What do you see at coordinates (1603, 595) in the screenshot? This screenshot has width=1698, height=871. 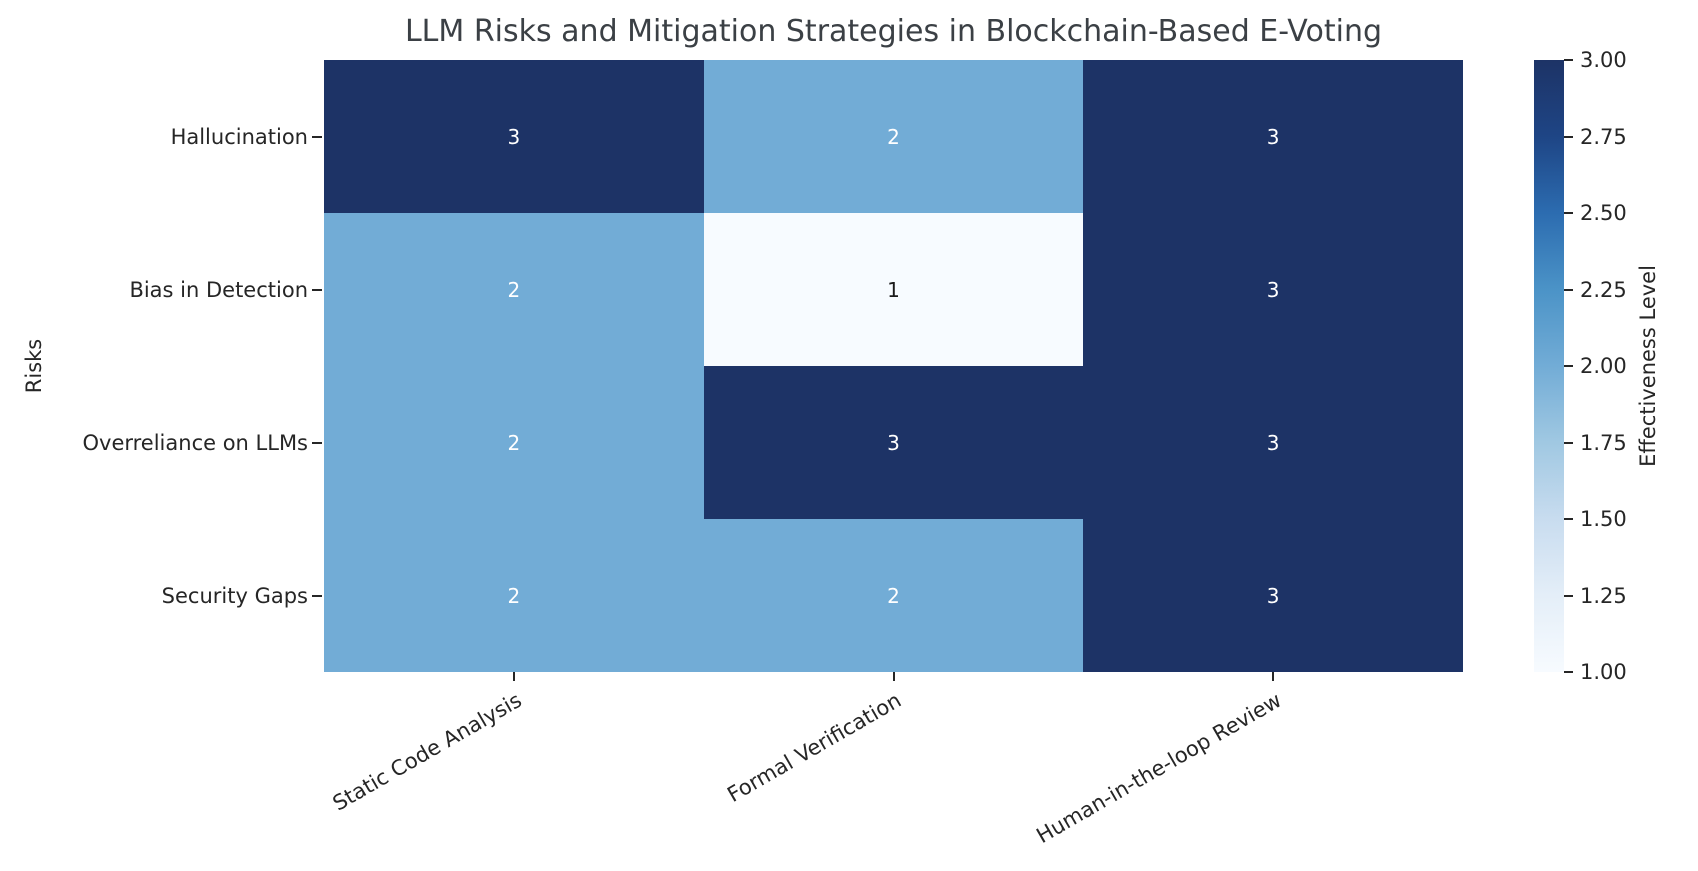 I see `colorbar-tick-label-7: 1.25` at bounding box center [1603, 595].